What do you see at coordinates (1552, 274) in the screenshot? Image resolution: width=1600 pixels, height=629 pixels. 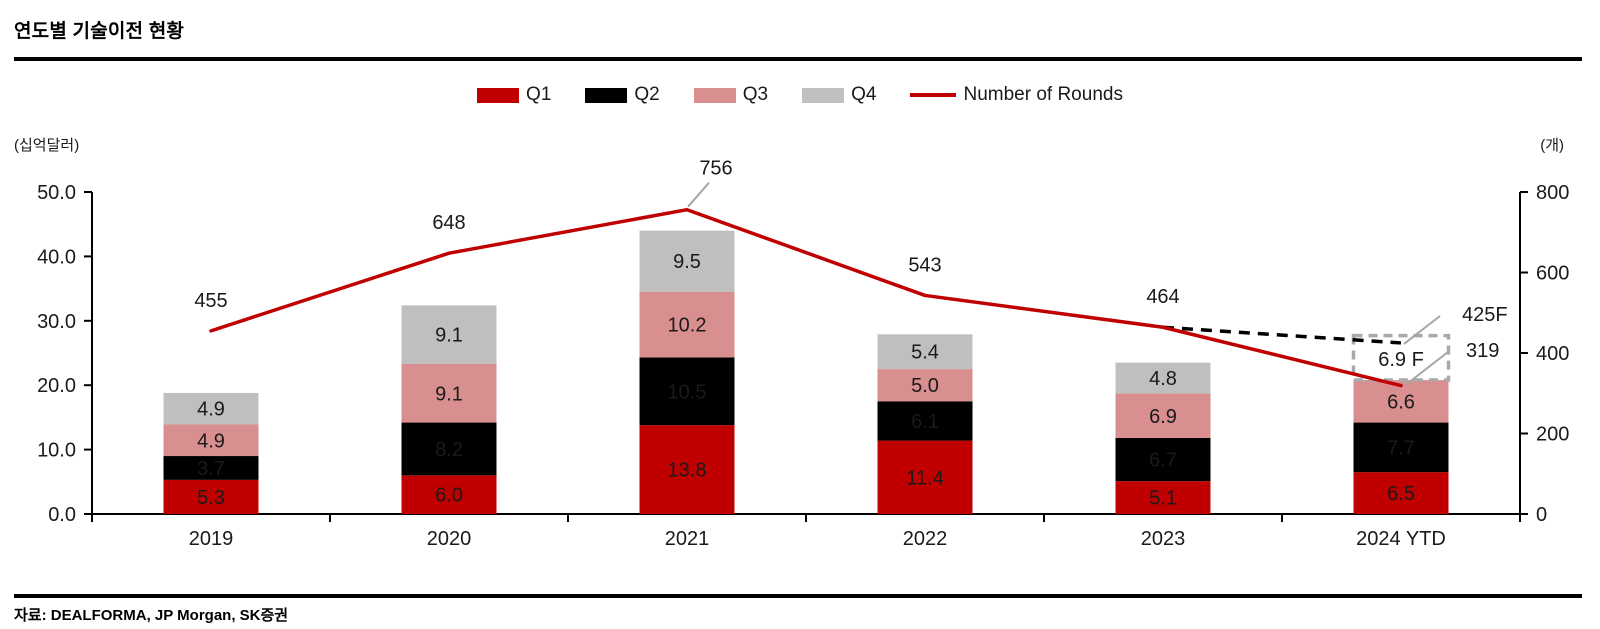 I see `right-axis-tick-label: 600` at bounding box center [1552, 274].